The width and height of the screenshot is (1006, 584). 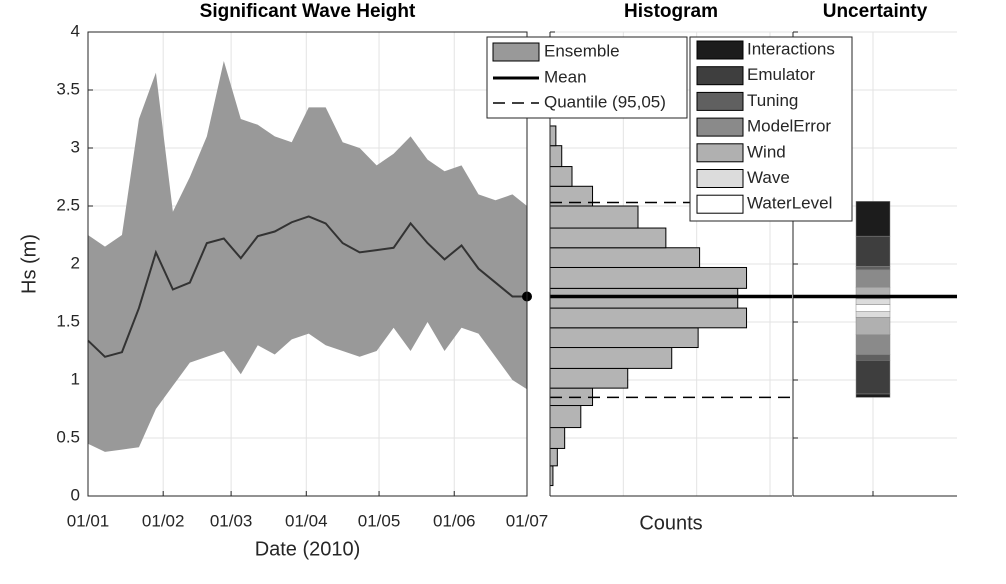 I want to click on legend-label: WaterLevel, so click(x=789, y=203).